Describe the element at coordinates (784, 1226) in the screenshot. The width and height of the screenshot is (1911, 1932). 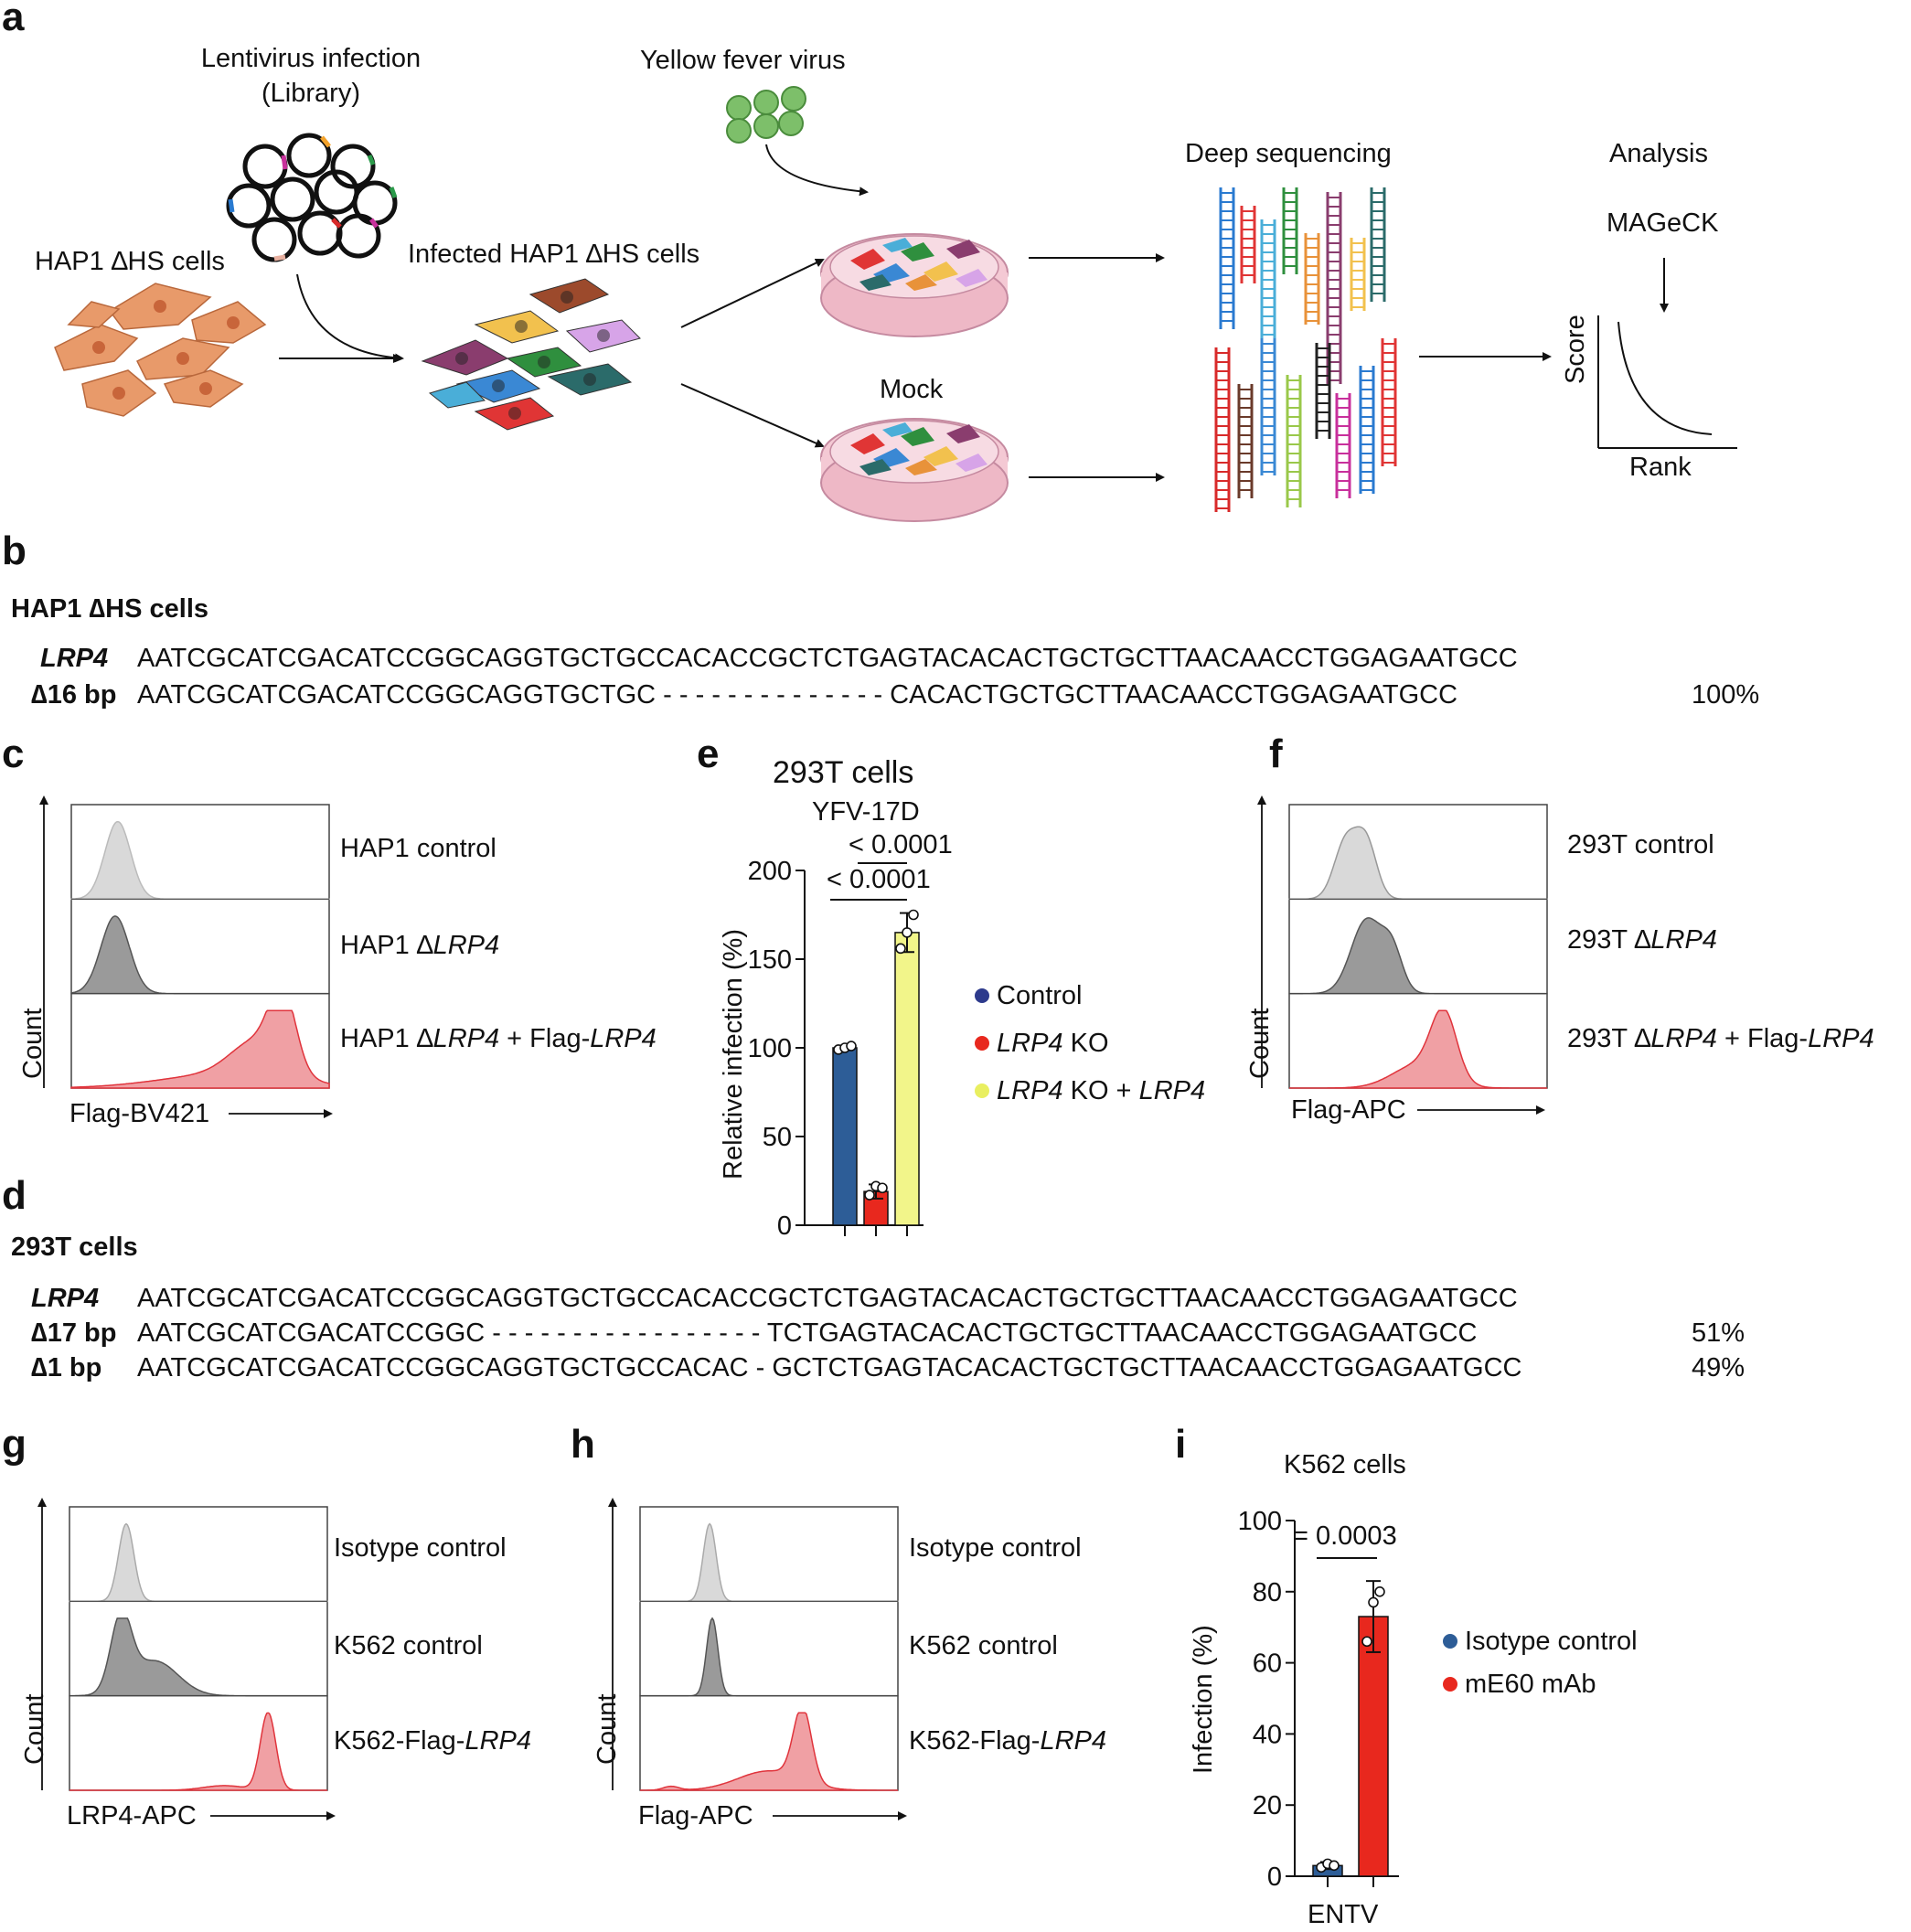
I see `e-chart-ytick-0: 0` at that location.